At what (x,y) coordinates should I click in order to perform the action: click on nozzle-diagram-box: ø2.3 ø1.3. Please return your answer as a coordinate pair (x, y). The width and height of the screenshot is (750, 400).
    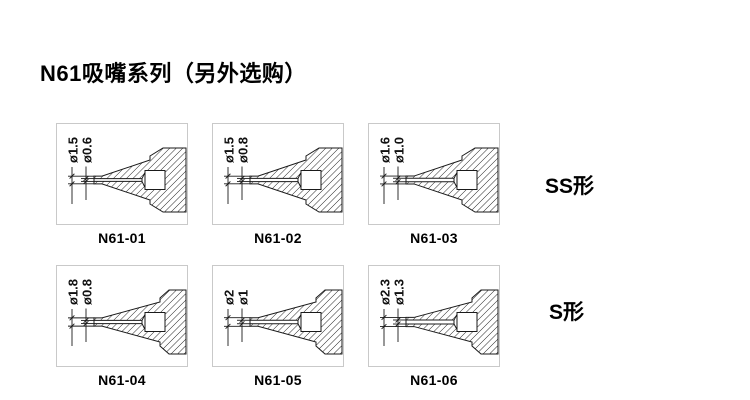
    Looking at the image, I should click on (434, 316).